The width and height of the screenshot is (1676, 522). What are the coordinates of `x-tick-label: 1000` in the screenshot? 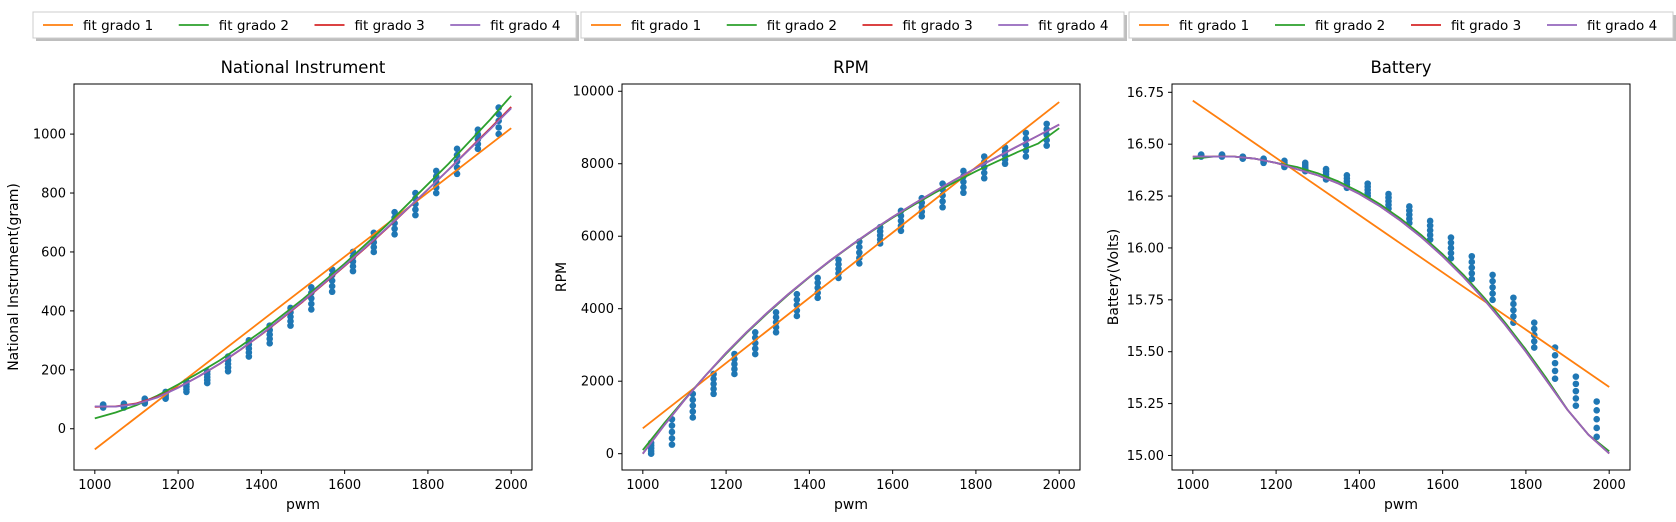 It's located at (94, 485).